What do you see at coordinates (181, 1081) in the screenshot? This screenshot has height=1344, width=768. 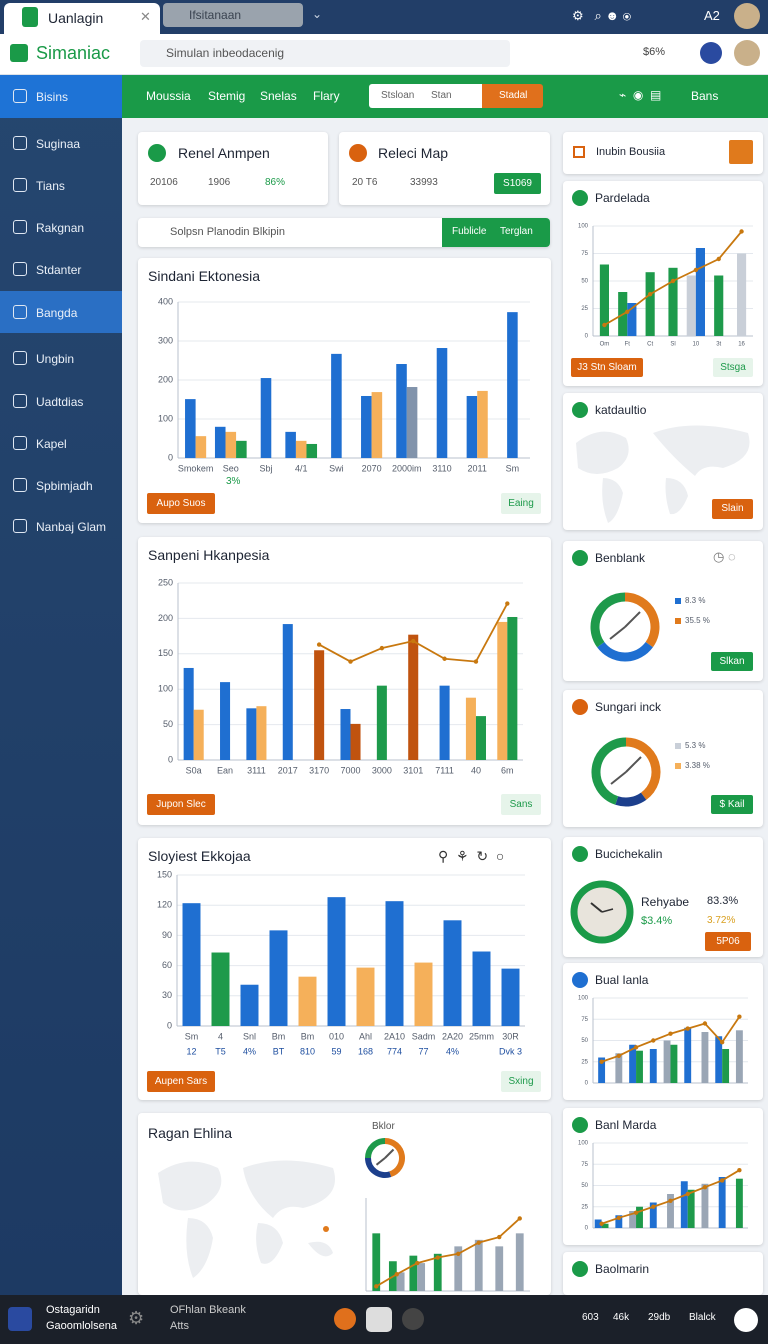 I see `chart-button: Aupen Sars` at bounding box center [181, 1081].